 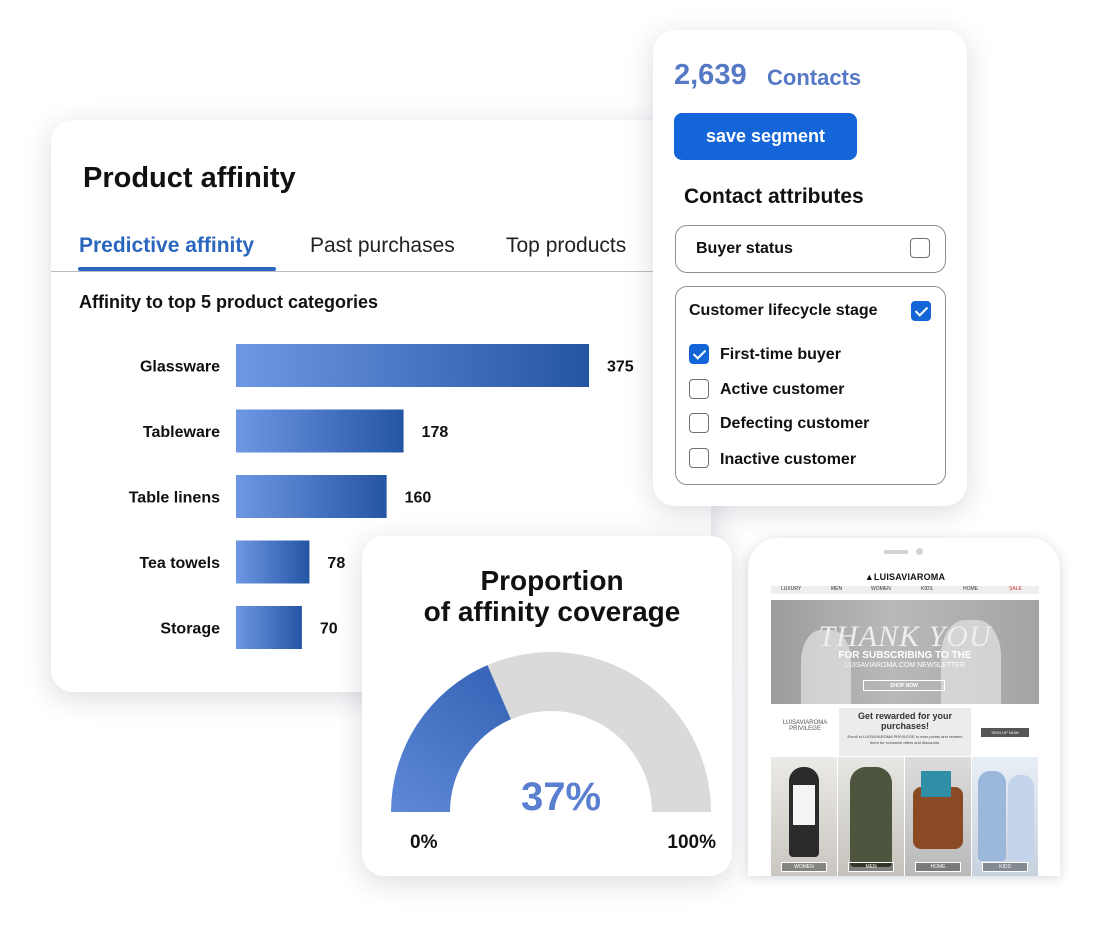 I want to click on active-customer-label: Active customer, so click(x=782, y=389).